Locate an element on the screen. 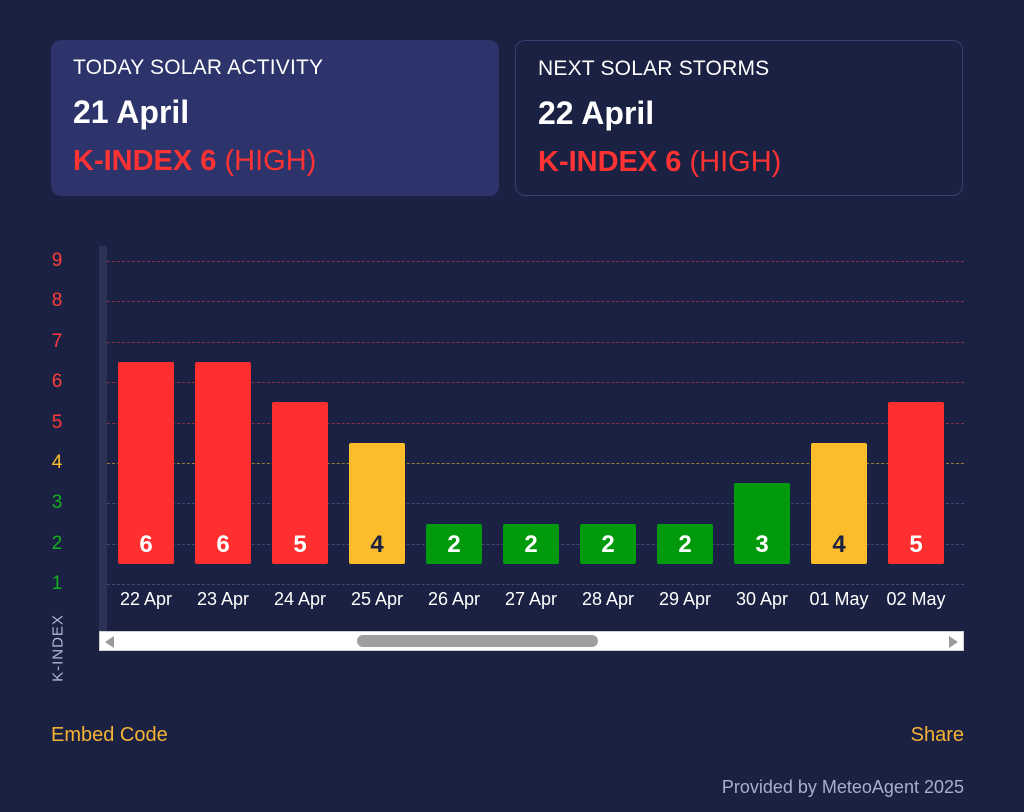 This screenshot has width=1024, height=812. next-card-level: (HIGH) is located at coordinates (735, 162).